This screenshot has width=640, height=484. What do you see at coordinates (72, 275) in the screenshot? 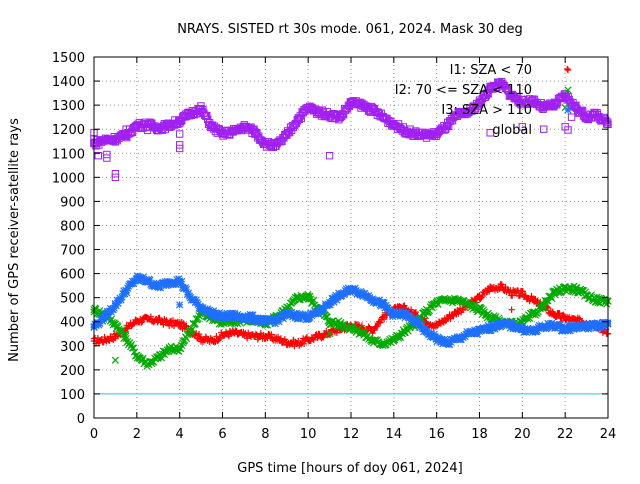
I see `y-tick-label: 600` at bounding box center [72, 275].